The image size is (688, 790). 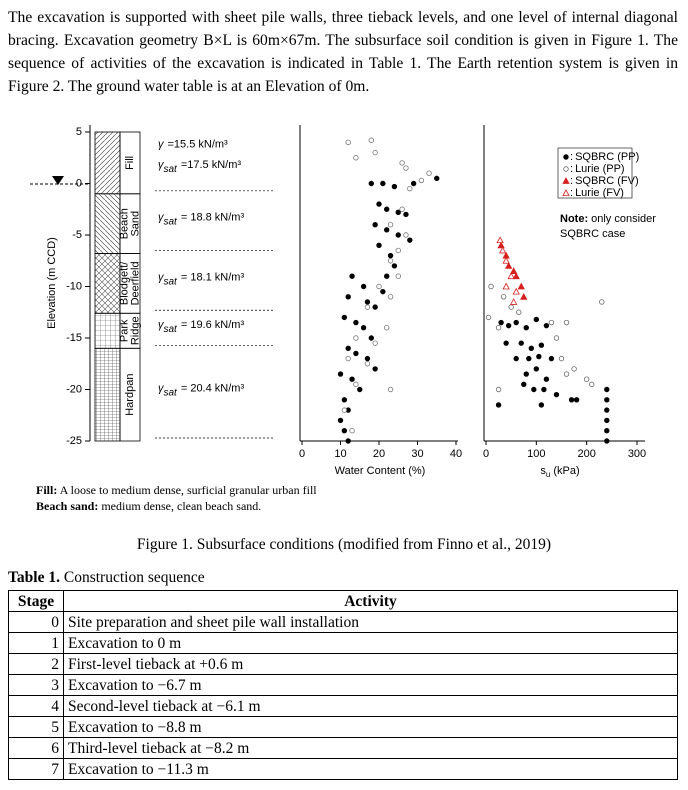 What do you see at coordinates (36, 748) in the screenshot?
I see `table-cell: 6` at bounding box center [36, 748].